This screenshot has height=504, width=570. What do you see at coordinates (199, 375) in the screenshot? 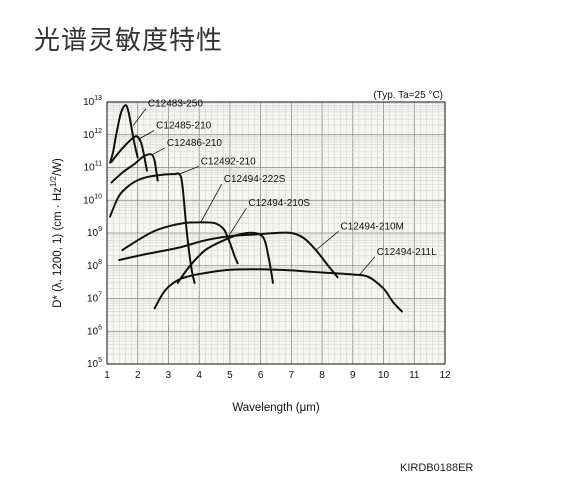
I see `x-tick-label: 4` at bounding box center [199, 375].